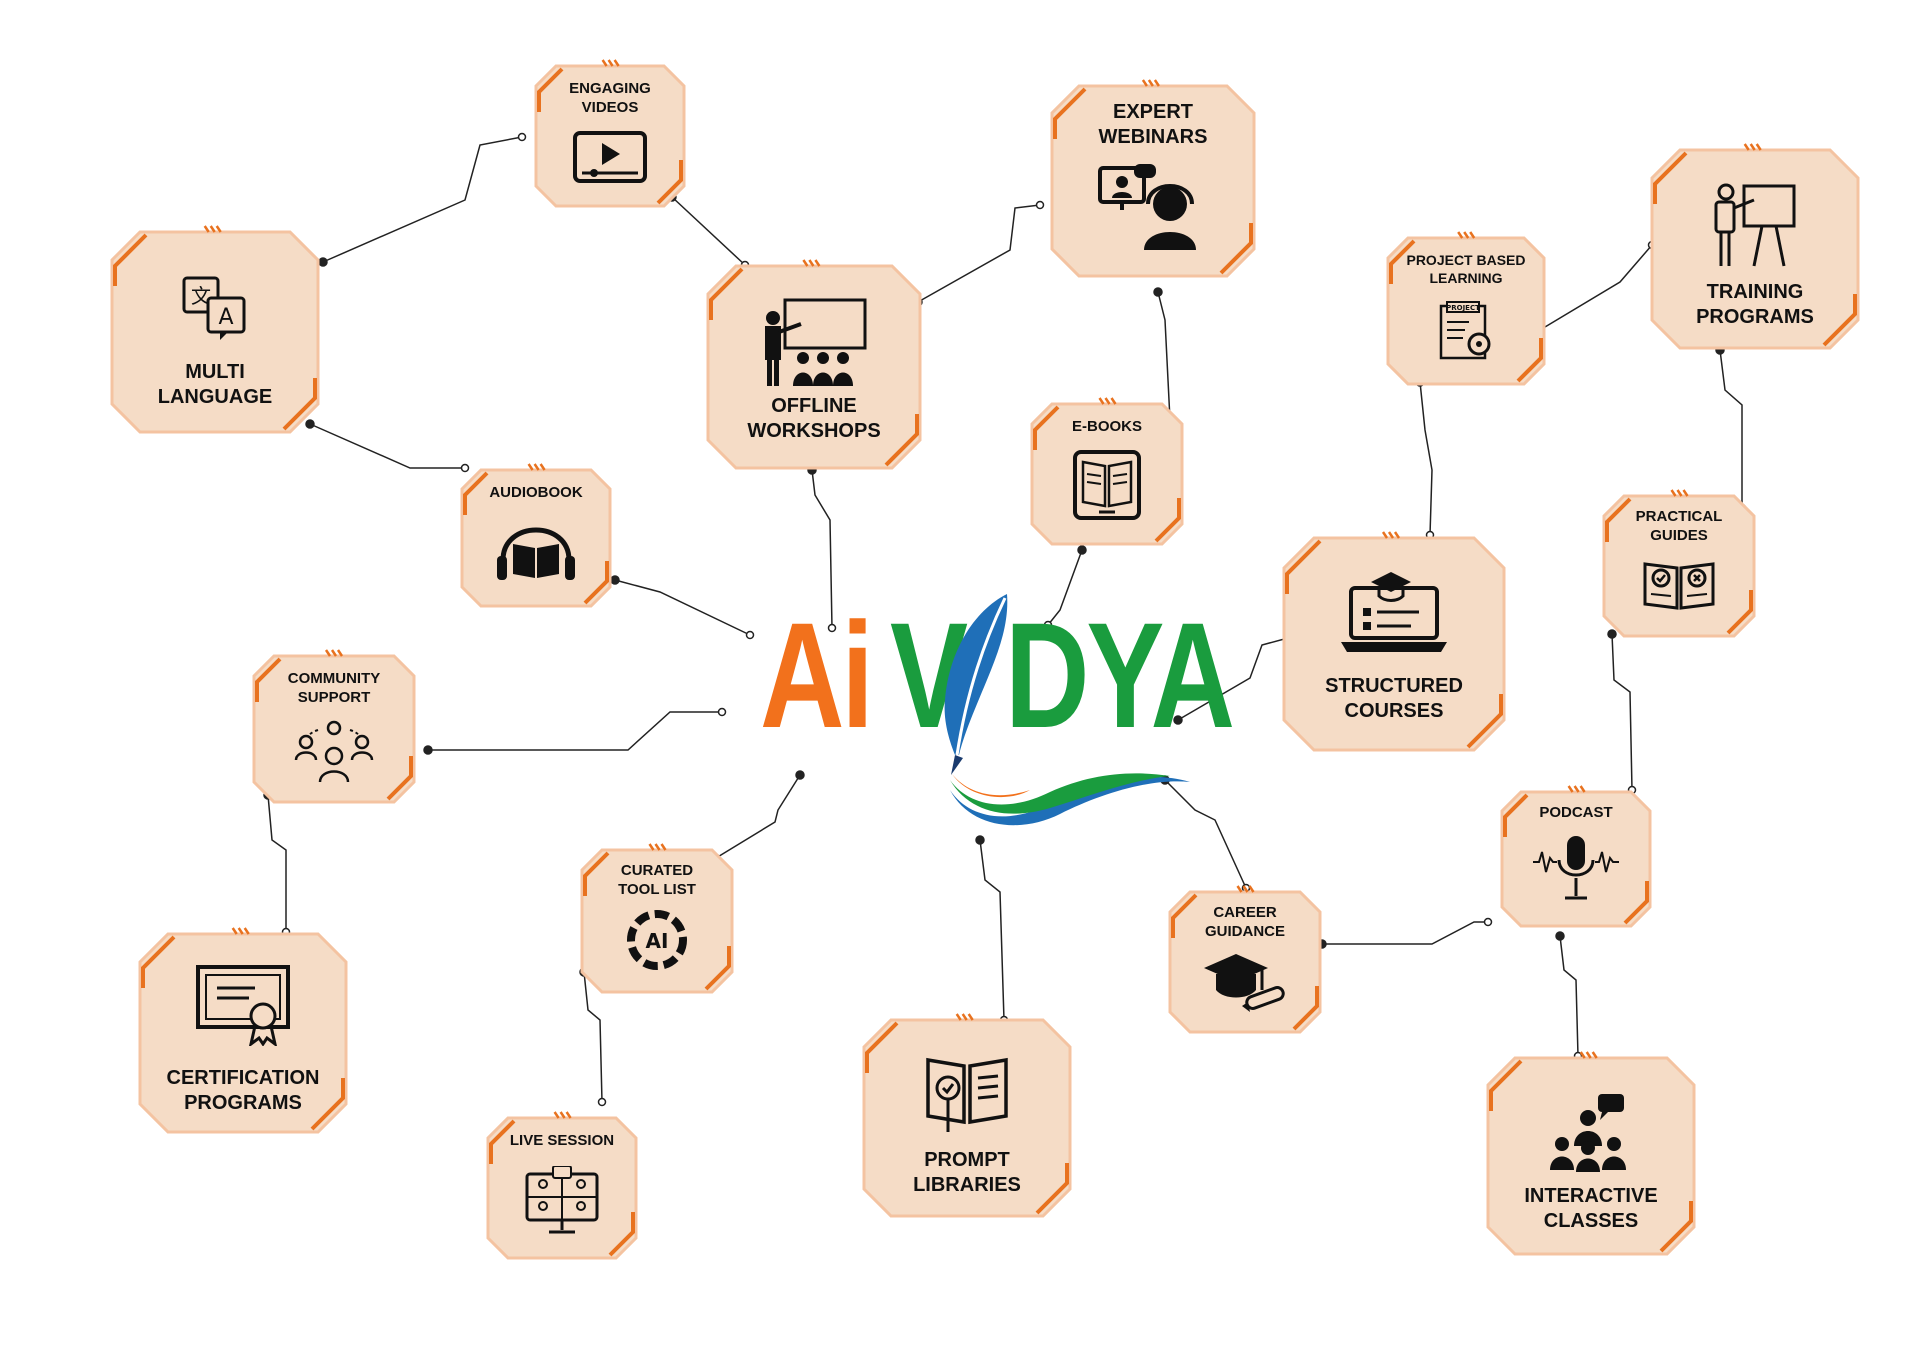 Image resolution: width=1920 pixels, height=1357 pixels. Describe the element at coordinates (1576, 812) in the screenshot. I see `node-label: PODCAST` at that location.